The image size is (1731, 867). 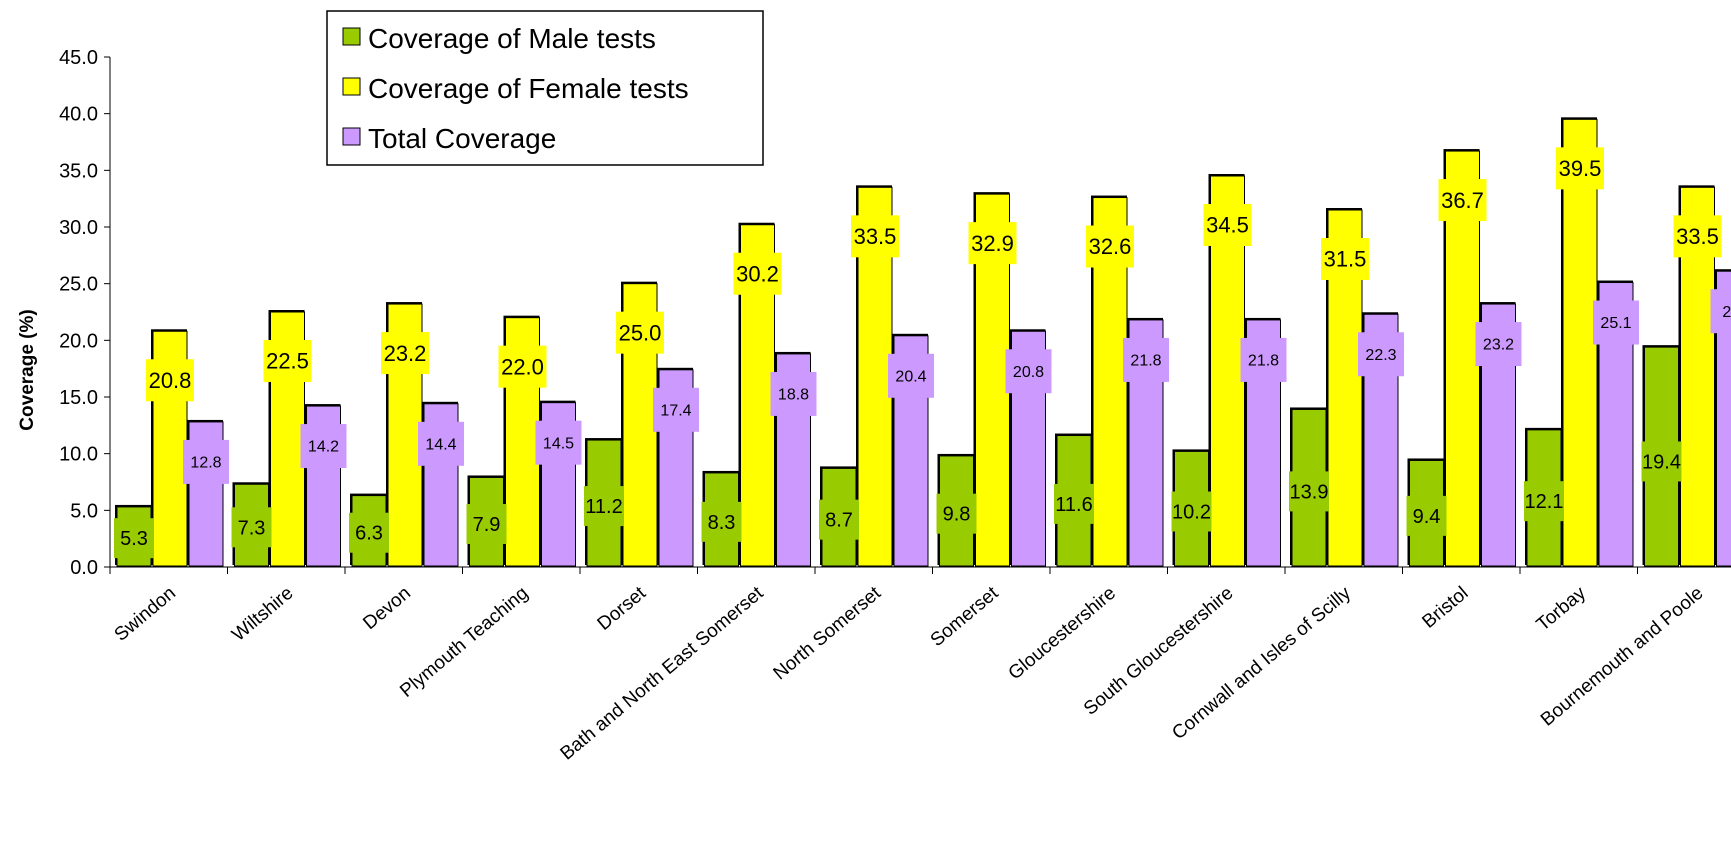 I want to click on data-label: 25.1, so click(x=1615, y=323).